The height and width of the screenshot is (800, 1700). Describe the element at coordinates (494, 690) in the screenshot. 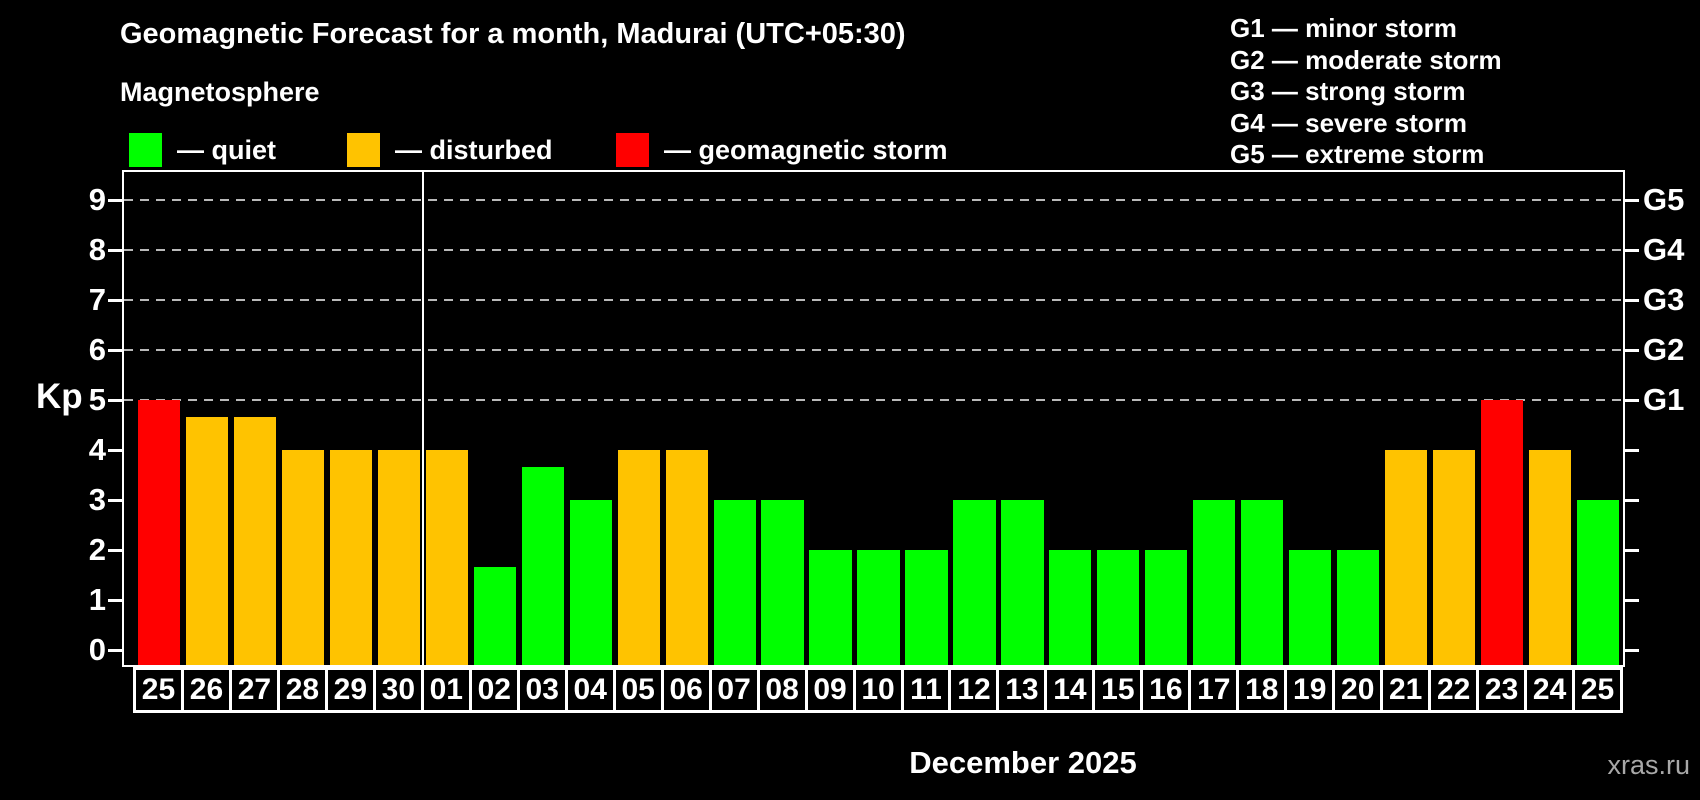

I see `day-label-02: 02` at that location.